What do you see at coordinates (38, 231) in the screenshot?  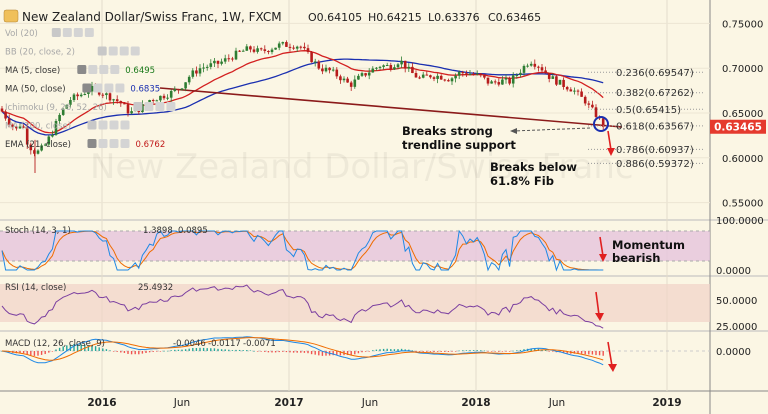 I see `stoch-label: Stoch (14, 3, 1)` at bounding box center [38, 231].